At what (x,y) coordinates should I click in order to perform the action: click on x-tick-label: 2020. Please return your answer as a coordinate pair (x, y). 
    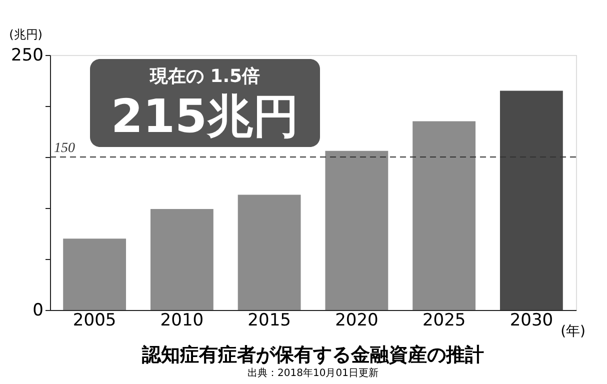
    Looking at the image, I should click on (356, 320).